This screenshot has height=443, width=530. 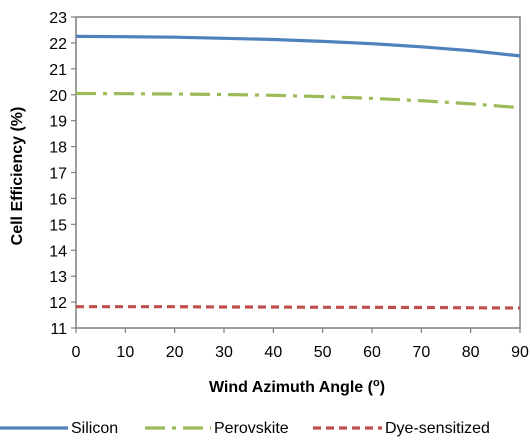 I want to click on x-tick-label: 90, so click(x=520, y=352).